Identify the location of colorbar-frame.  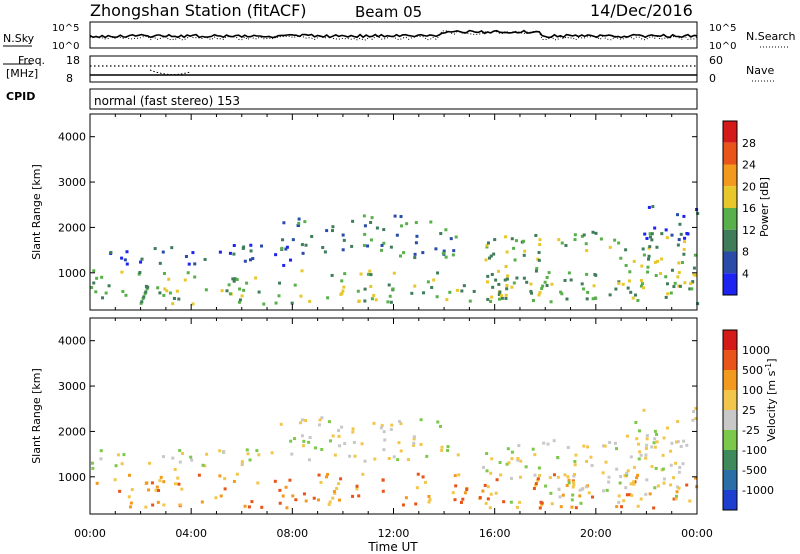
(730, 420).